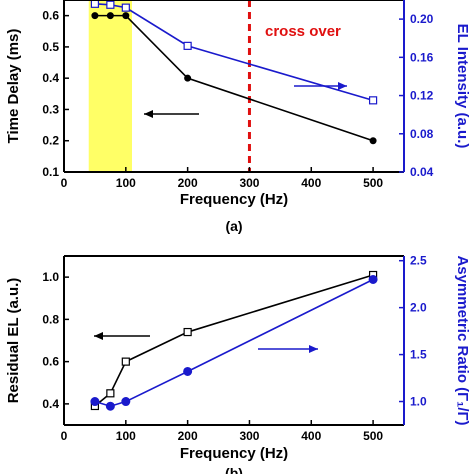  Describe the element at coordinates (233, 226) in the screenshot. I see `panel-label: (a)` at that location.